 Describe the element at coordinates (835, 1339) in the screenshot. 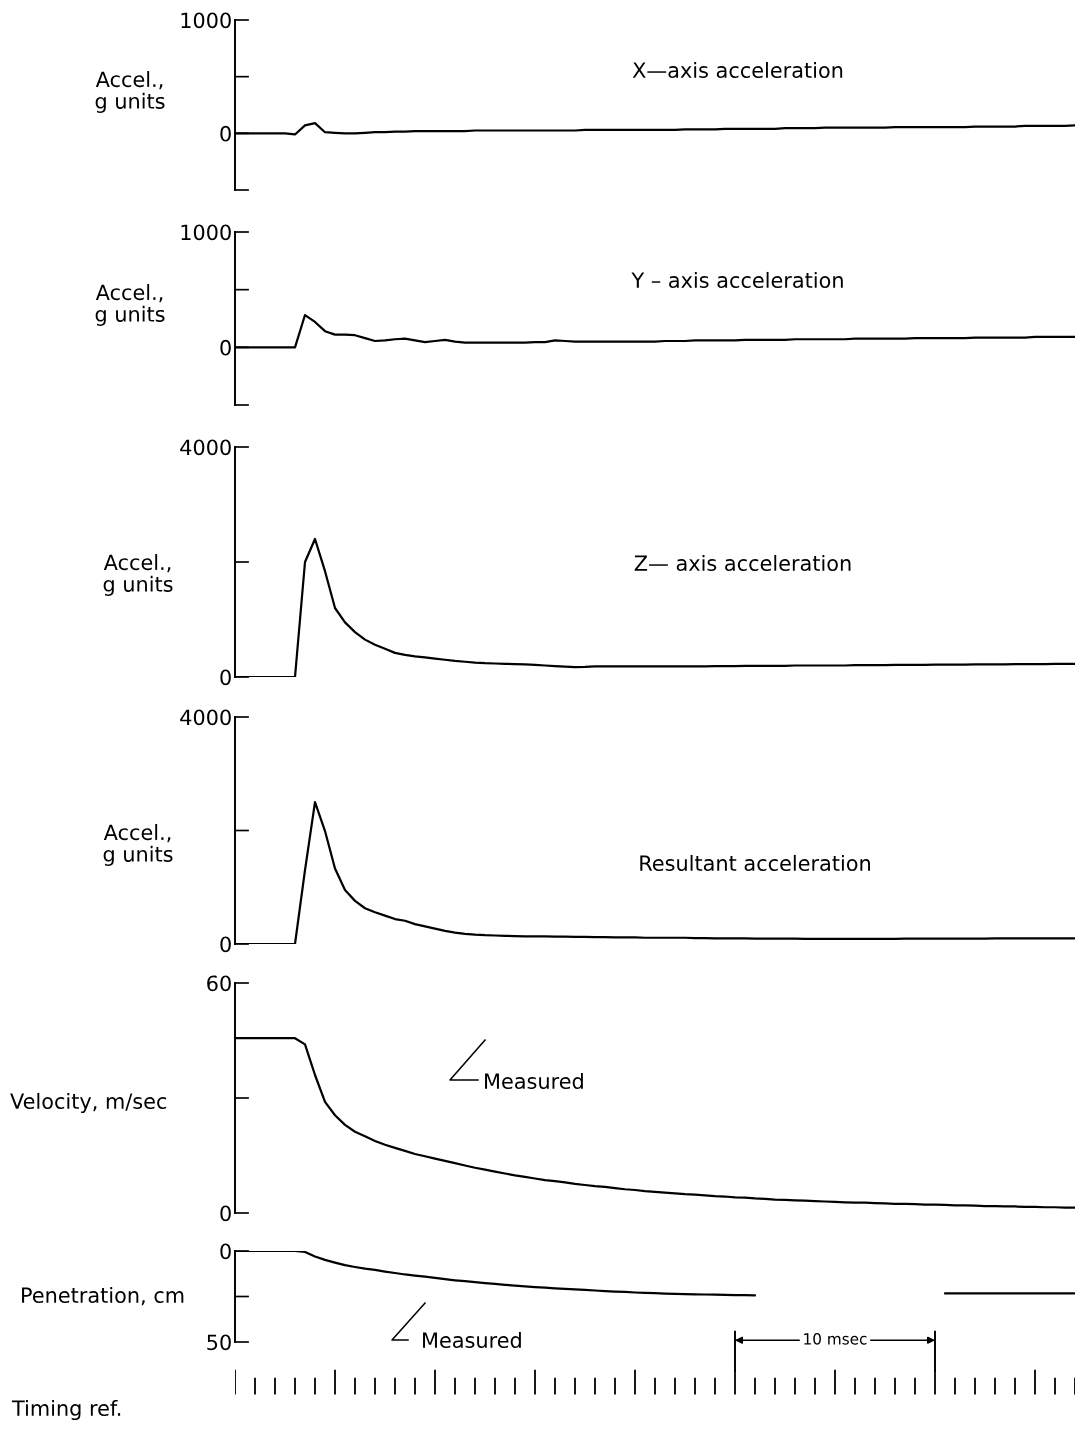

I see `annotation: 10 msec` at that location.